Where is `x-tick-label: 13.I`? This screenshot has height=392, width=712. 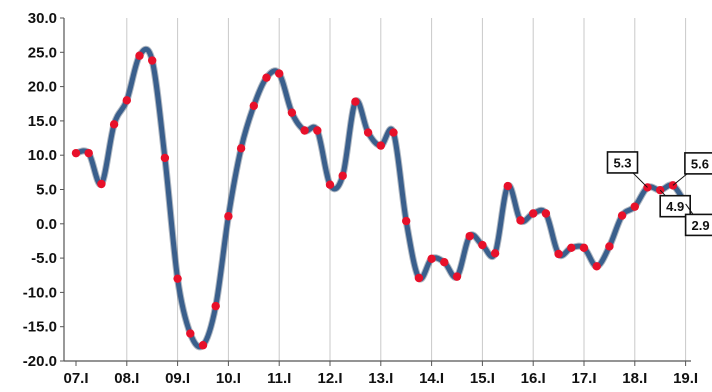
x-tick-label: 13.I is located at coordinates (380, 378).